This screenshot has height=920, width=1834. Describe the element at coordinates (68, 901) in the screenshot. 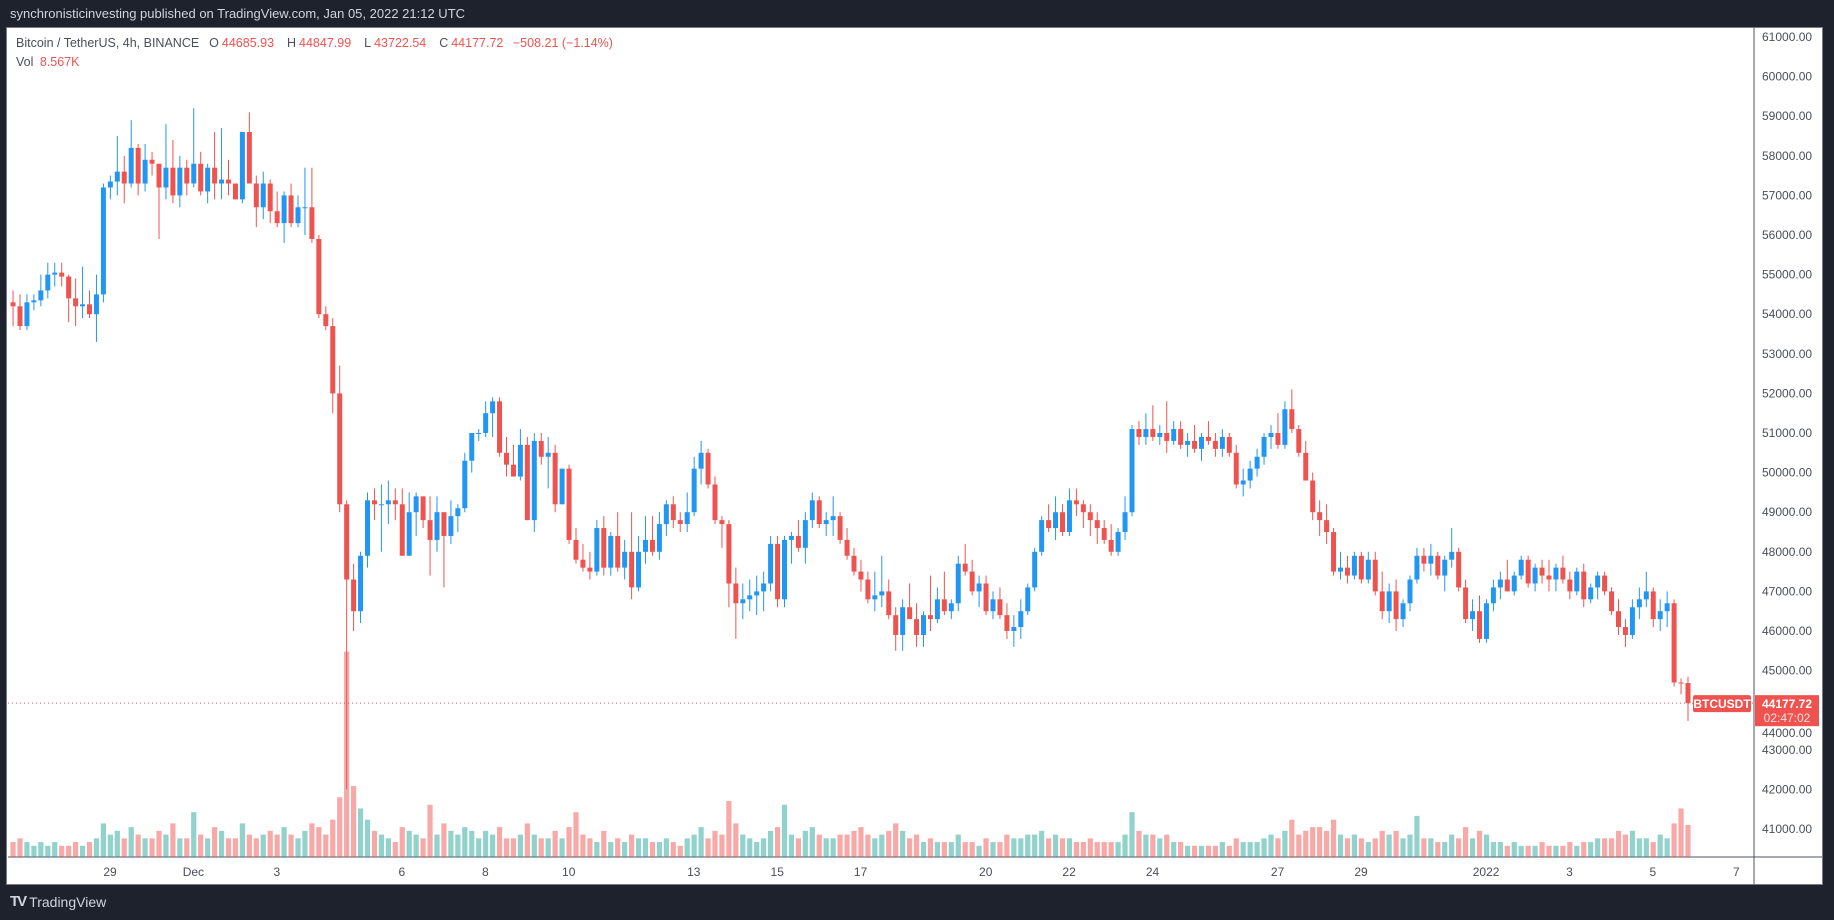

I see `logo-text: TradingView` at that location.